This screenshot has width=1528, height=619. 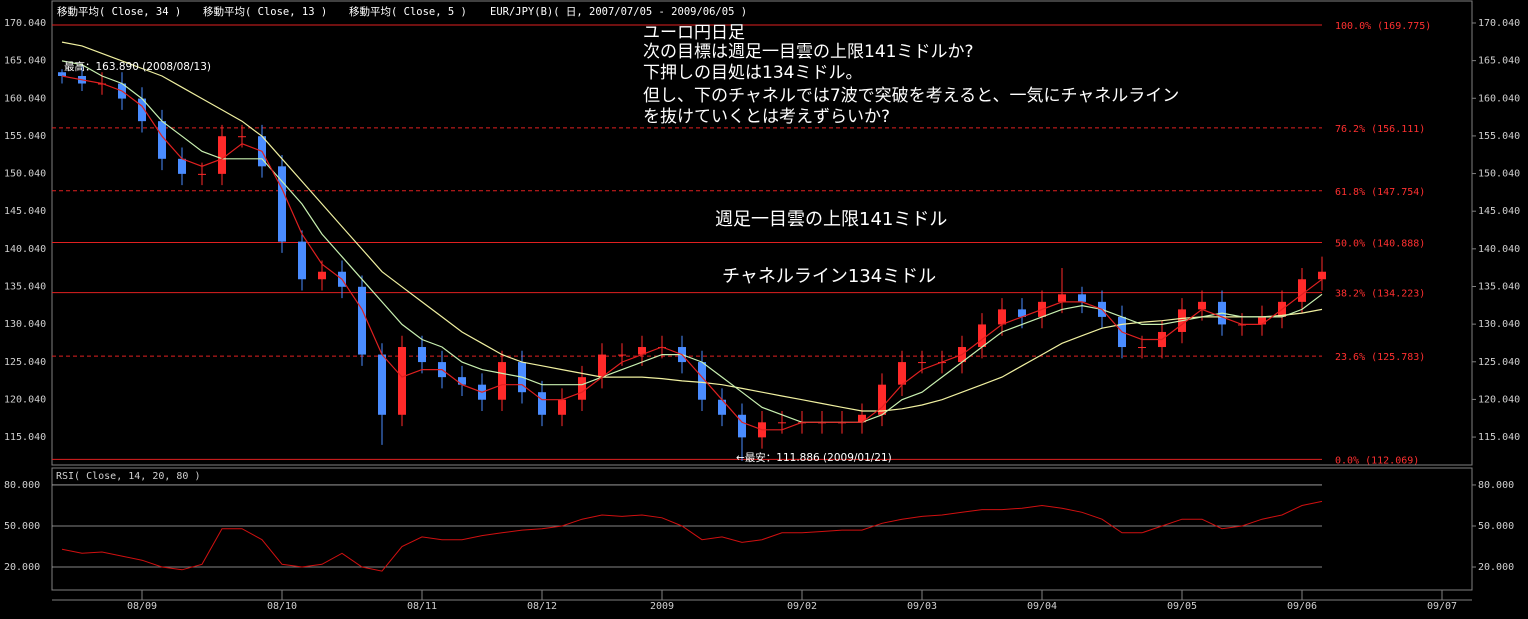 What do you see at coordinates (25, 399) in the screenshot?
I see `y-tick-label: 120.040` at bounding box center [25, 399].